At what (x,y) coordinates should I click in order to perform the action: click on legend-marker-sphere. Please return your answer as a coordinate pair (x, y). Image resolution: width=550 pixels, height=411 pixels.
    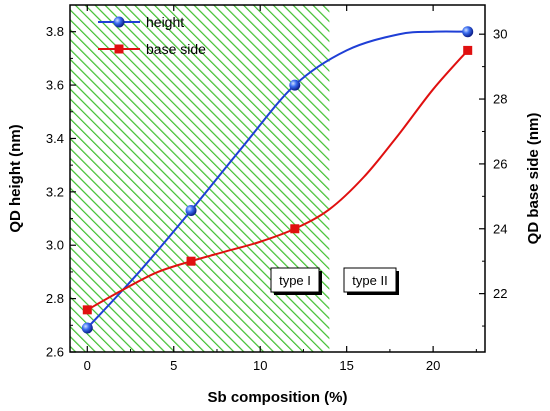
    Looking at the image, I should click on (119, 22).